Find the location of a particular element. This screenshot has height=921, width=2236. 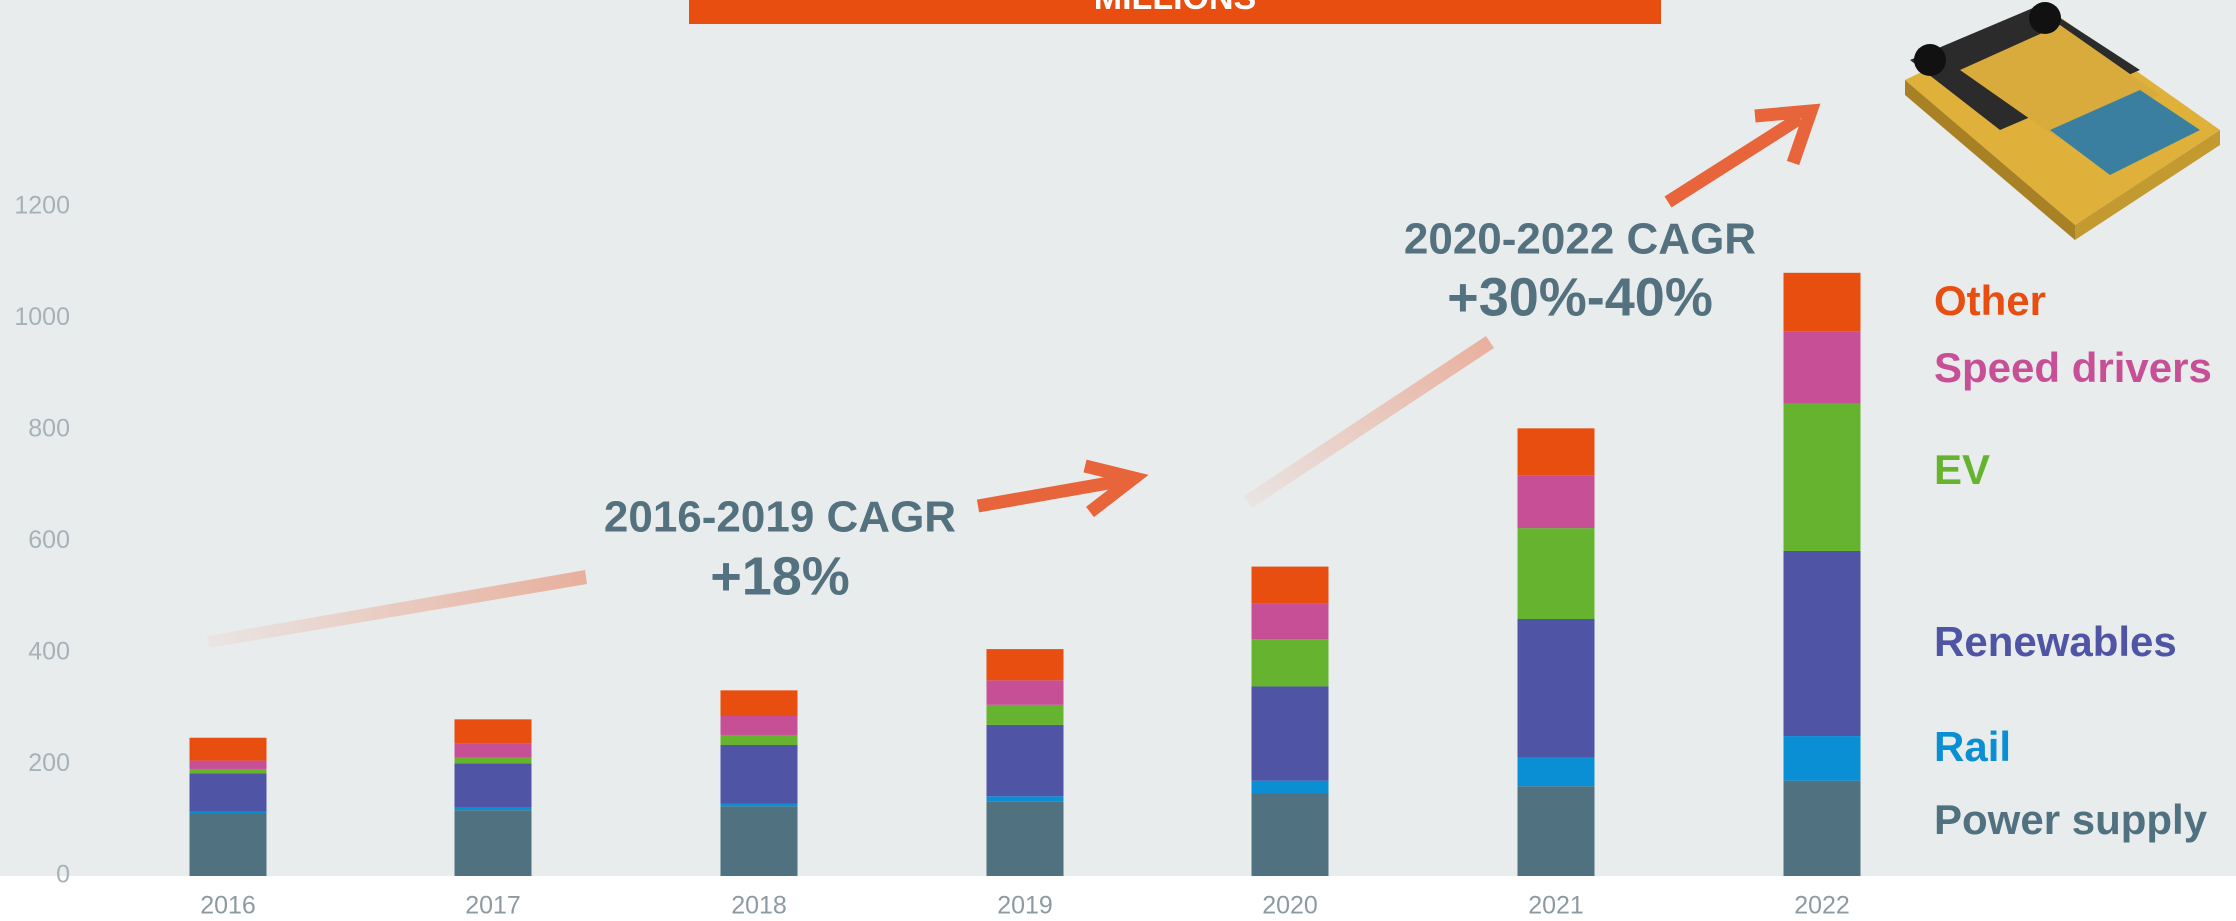

legend-label: Rail is located at coordinates (1972, 746).